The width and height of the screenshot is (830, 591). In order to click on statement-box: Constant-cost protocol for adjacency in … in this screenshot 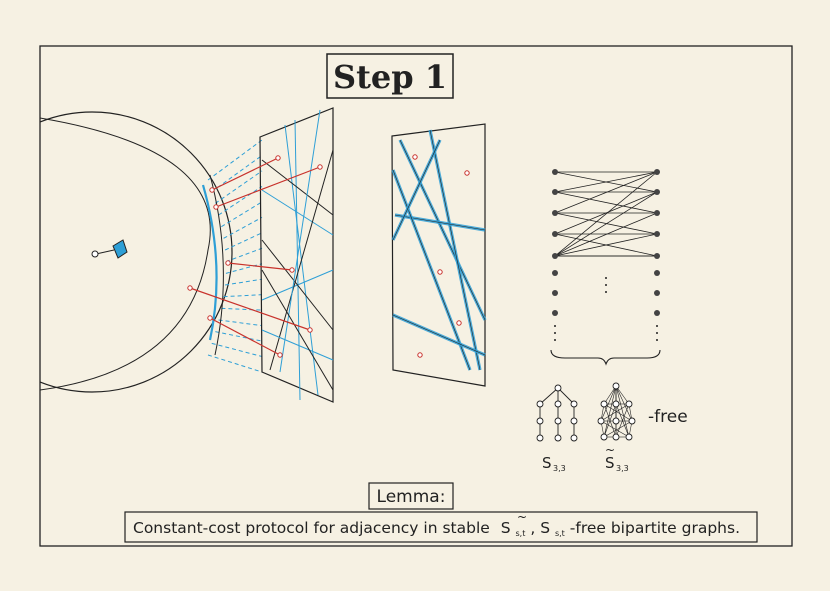, I will do `click(441, 526)`.